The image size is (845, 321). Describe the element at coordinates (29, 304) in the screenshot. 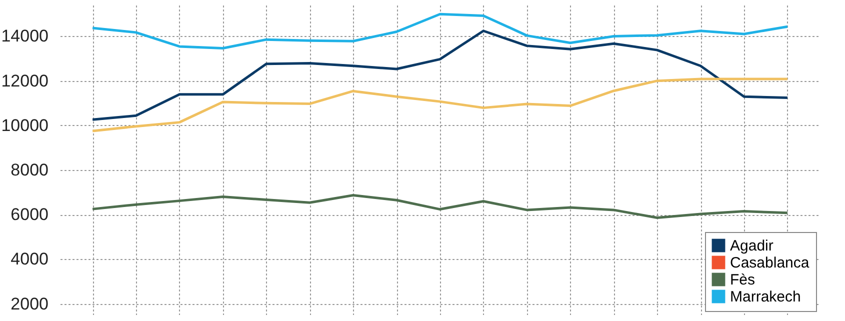

I see `y-tick-label: 2000` at that location.